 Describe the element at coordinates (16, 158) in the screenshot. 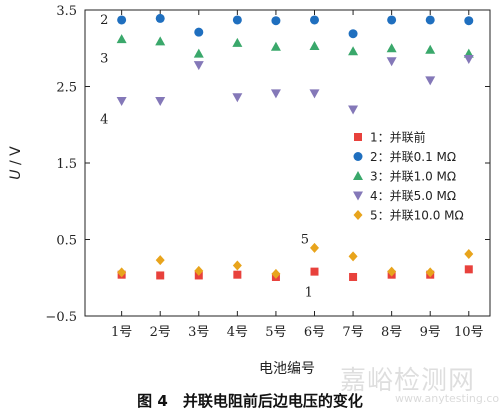

I see `y-axis-title-unit: / V` at that location.